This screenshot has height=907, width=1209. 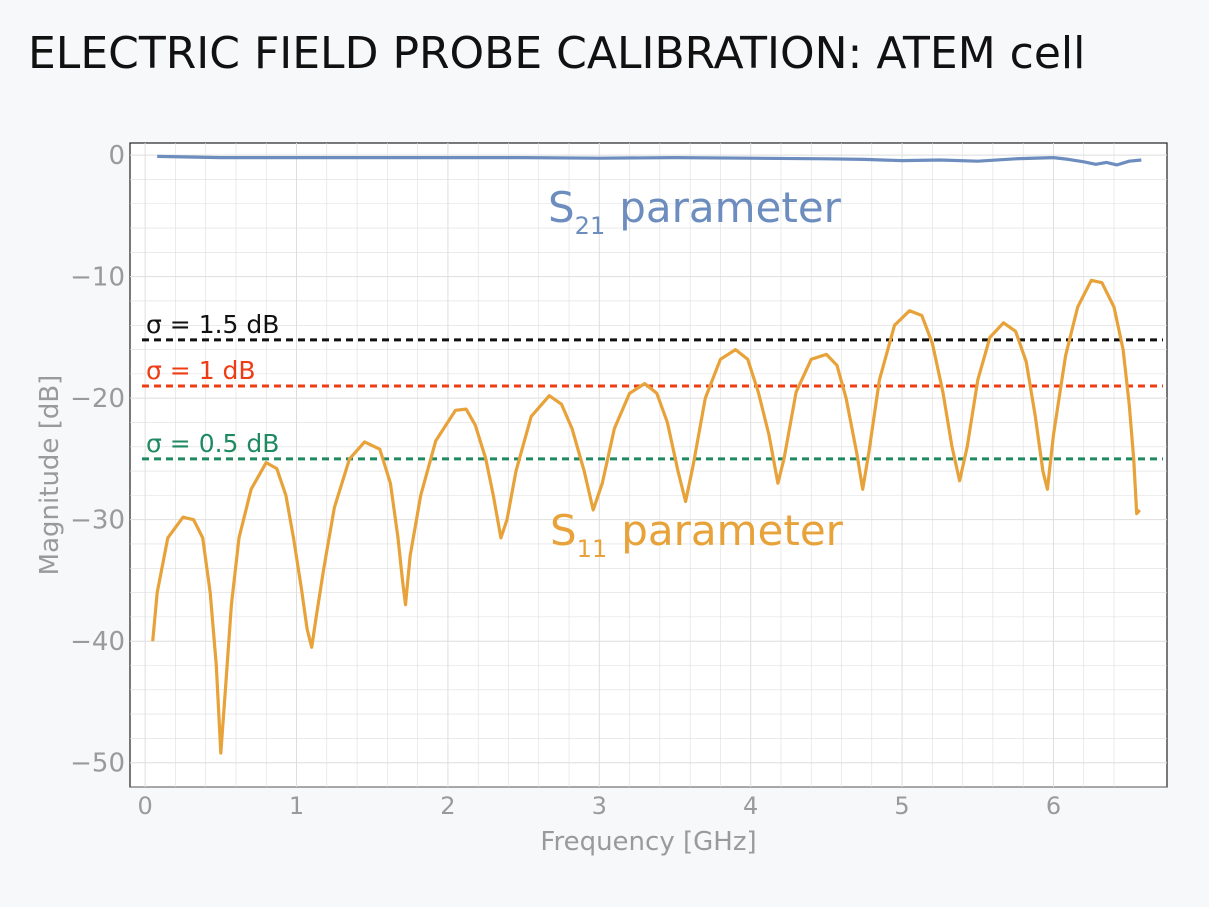 I want to click on threshold-label-sigma-0.5: σ = 0.5 dB, so click(x=212, y=443).